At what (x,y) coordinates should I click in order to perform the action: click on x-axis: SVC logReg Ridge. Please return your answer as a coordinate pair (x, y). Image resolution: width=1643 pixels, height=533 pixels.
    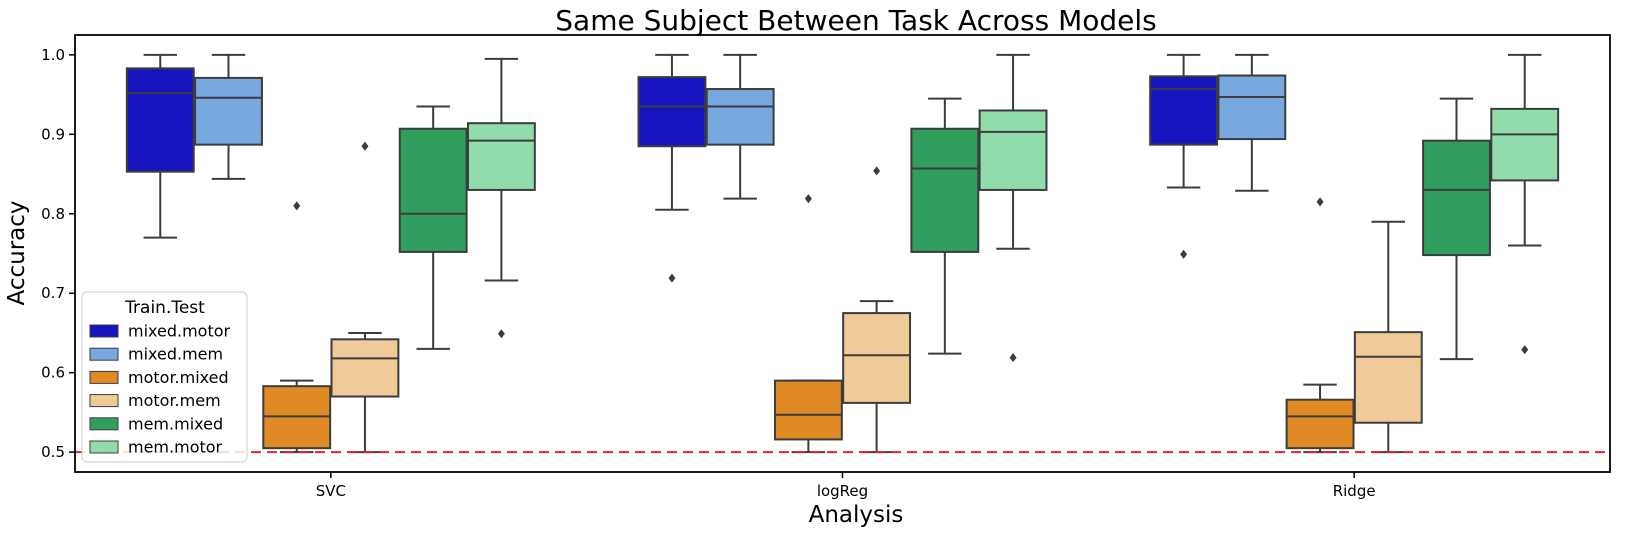
    Looking at the image, I should click on (846, 486).